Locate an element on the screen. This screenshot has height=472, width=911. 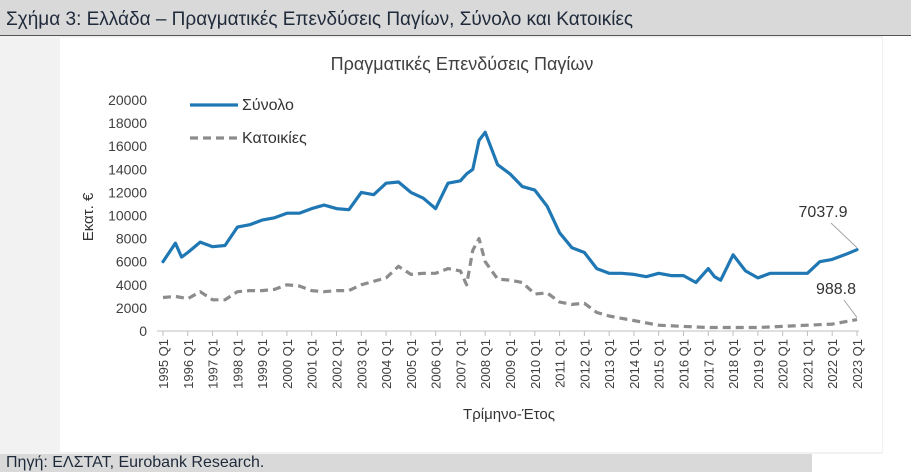
x-tick-label: 2013 Q1 is located at coordinates (609, 364).